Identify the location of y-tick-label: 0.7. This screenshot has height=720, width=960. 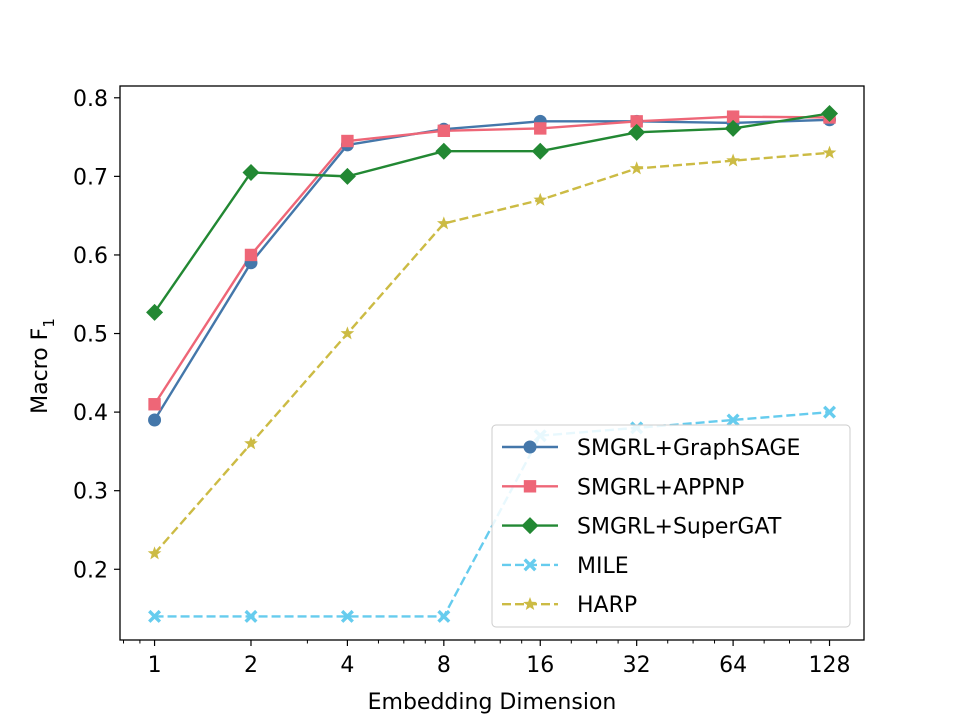
(90, 177).